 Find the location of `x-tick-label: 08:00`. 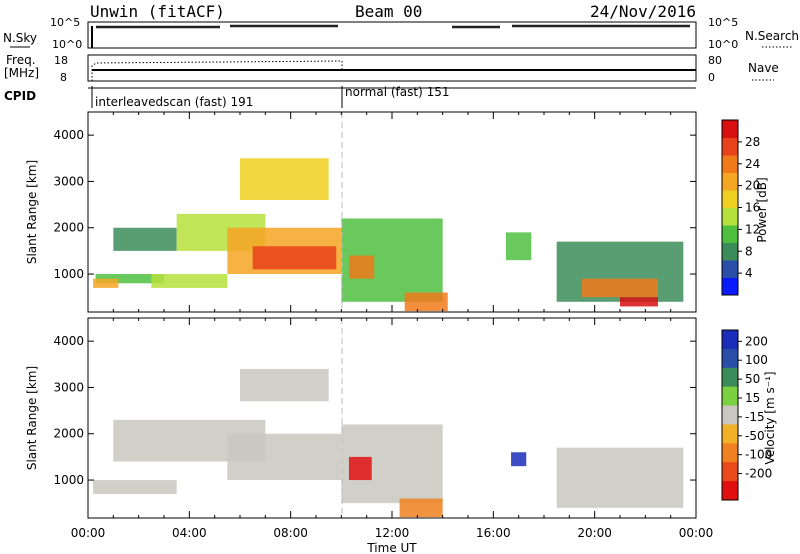

x-tick-label: 08:00 is located at coordinates (290, 533).